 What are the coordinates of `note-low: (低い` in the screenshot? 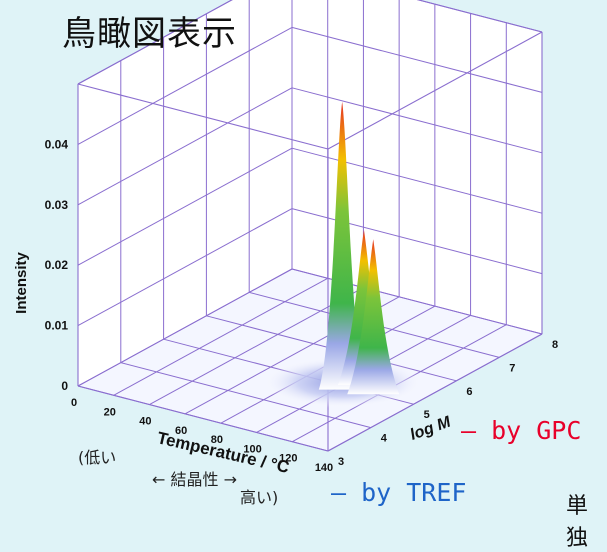 It's located at (97, 457).